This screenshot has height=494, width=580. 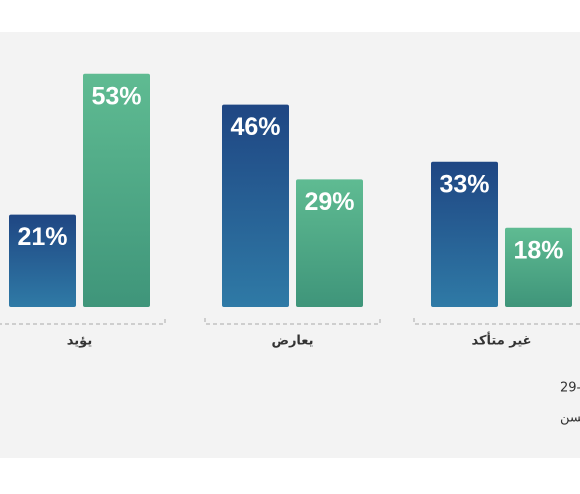 What do you see at coordinates (464, 184) in the screenshot?
I see `value-label: 33%` at bounding box center [464, 184].